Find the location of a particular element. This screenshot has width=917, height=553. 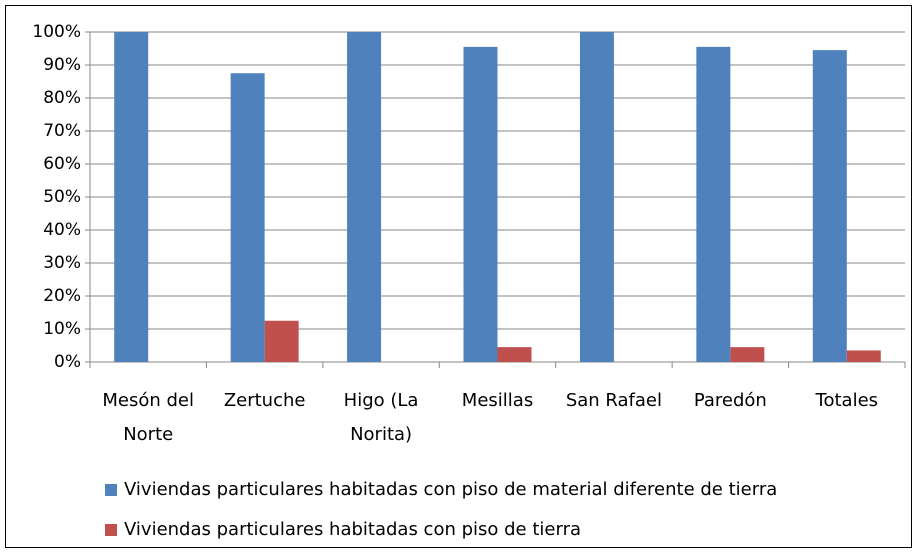

y-tick-label: 30% is located at coordinates (62, 263).